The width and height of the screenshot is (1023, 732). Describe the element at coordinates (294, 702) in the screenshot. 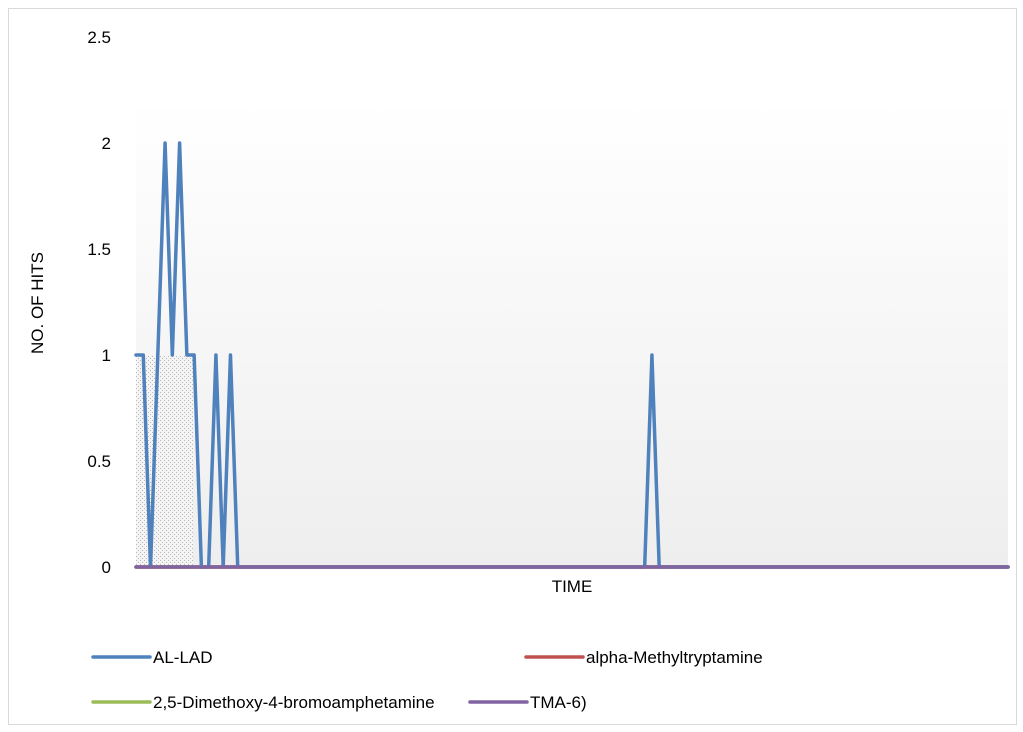

I see `legend-label: 2,5-Dimethoxy-4-bromoamphetamine` at that location.